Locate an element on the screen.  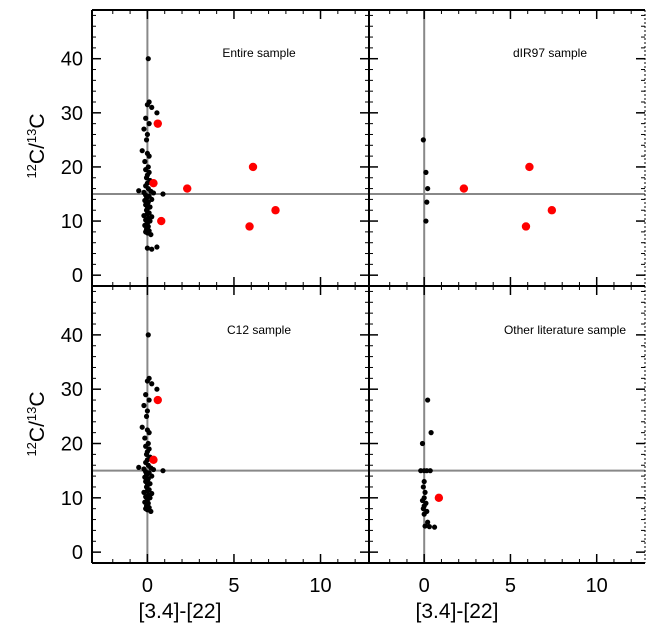
y-axis-label-top: 12C/13C is located at coordinates (36, 145).